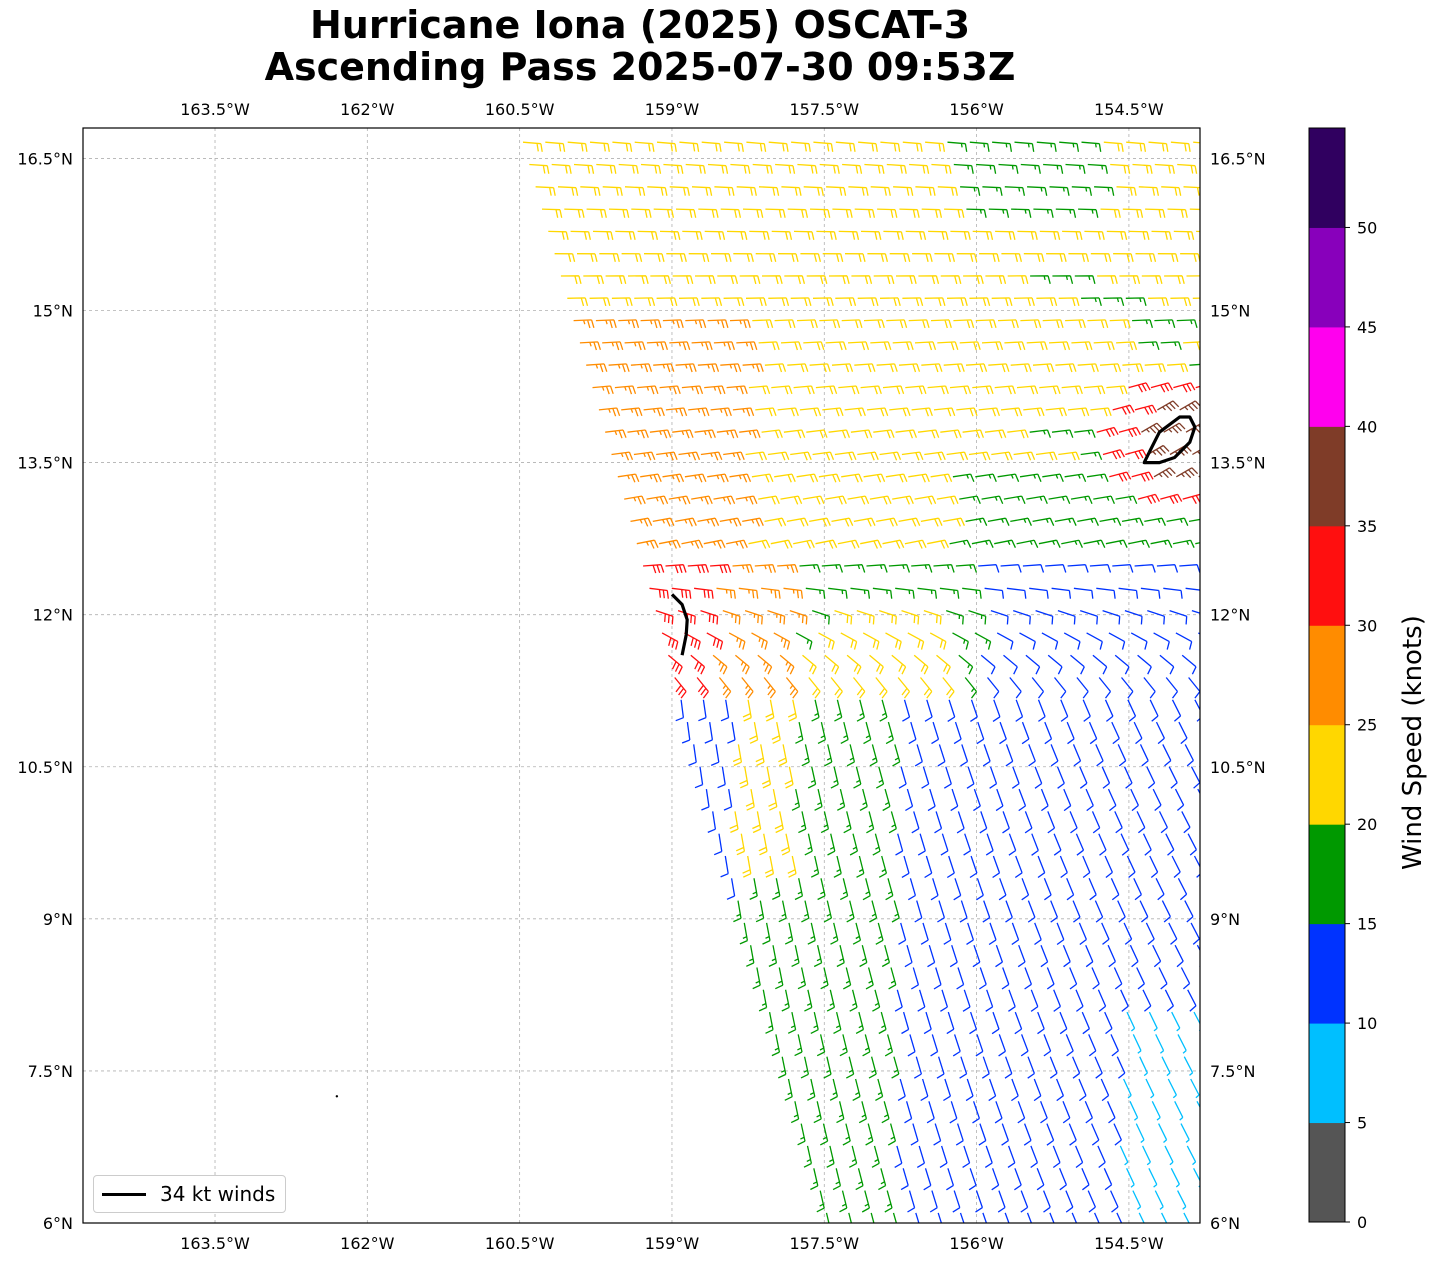 The height and width of the screenshot is (1264, 1445). I want to click on lat-tick-label-left: 15°N, so click(53, 311).